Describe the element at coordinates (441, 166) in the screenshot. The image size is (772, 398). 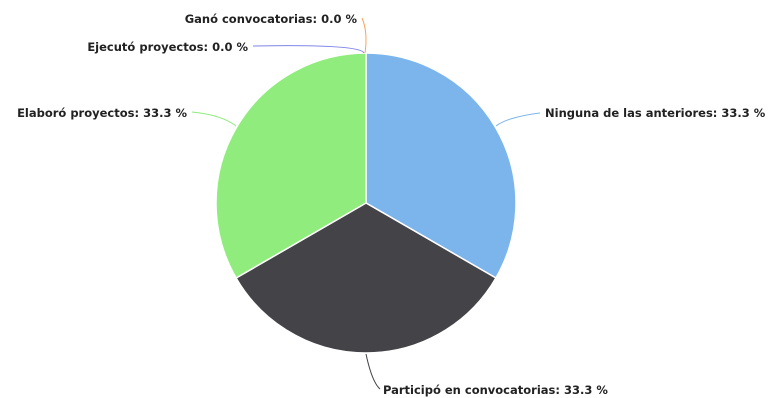
I see `pie-slice-ninguna-de-las-anteriores` at that location.